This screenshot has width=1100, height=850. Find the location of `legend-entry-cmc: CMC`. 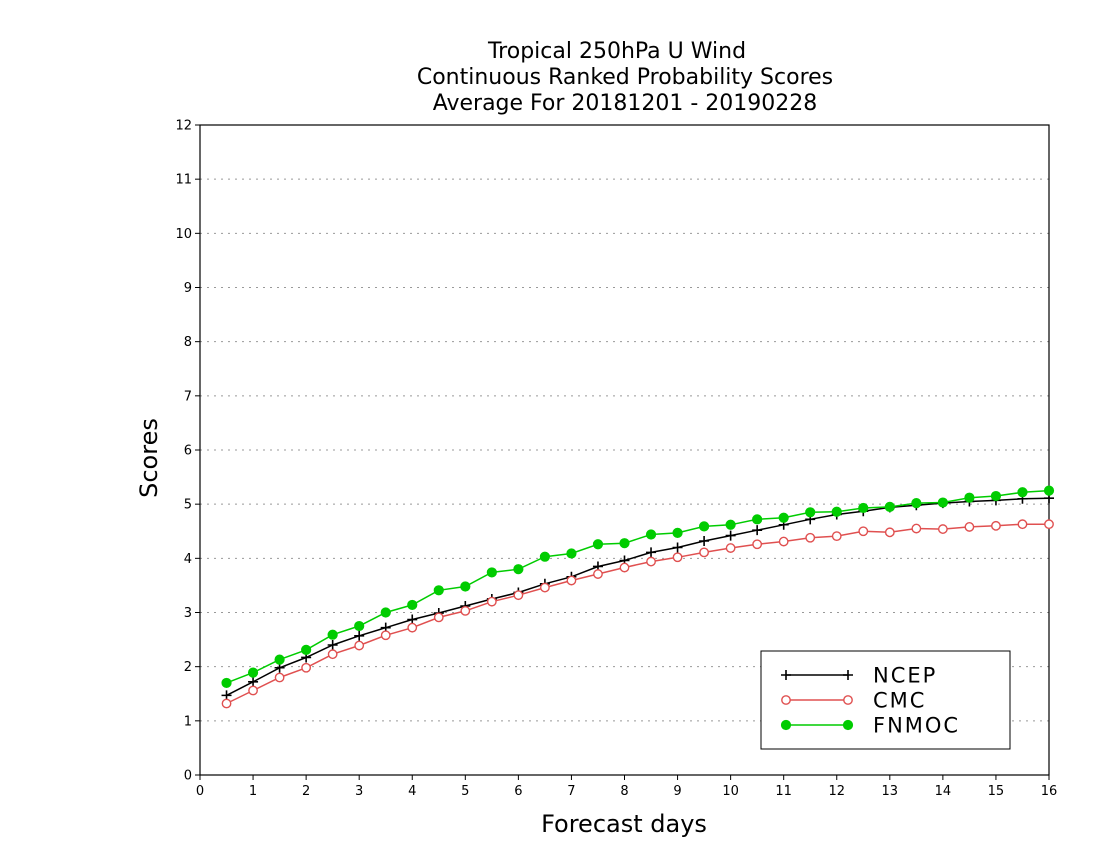

legend-entry-cmc: CMC is located at coordinates (853, 701).